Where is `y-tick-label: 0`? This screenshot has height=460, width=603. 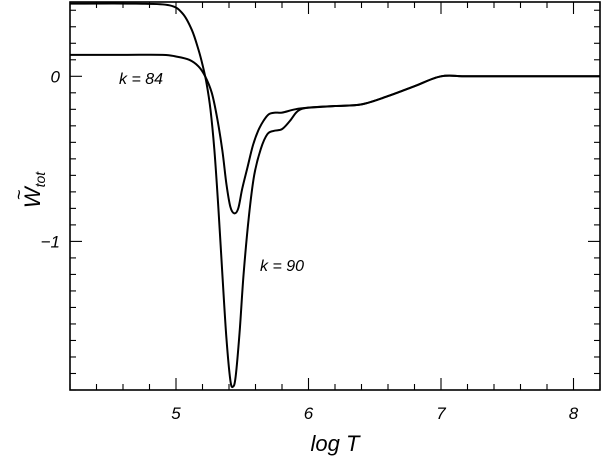 y-tick-label: 0 is located at coordinates (56, 76).